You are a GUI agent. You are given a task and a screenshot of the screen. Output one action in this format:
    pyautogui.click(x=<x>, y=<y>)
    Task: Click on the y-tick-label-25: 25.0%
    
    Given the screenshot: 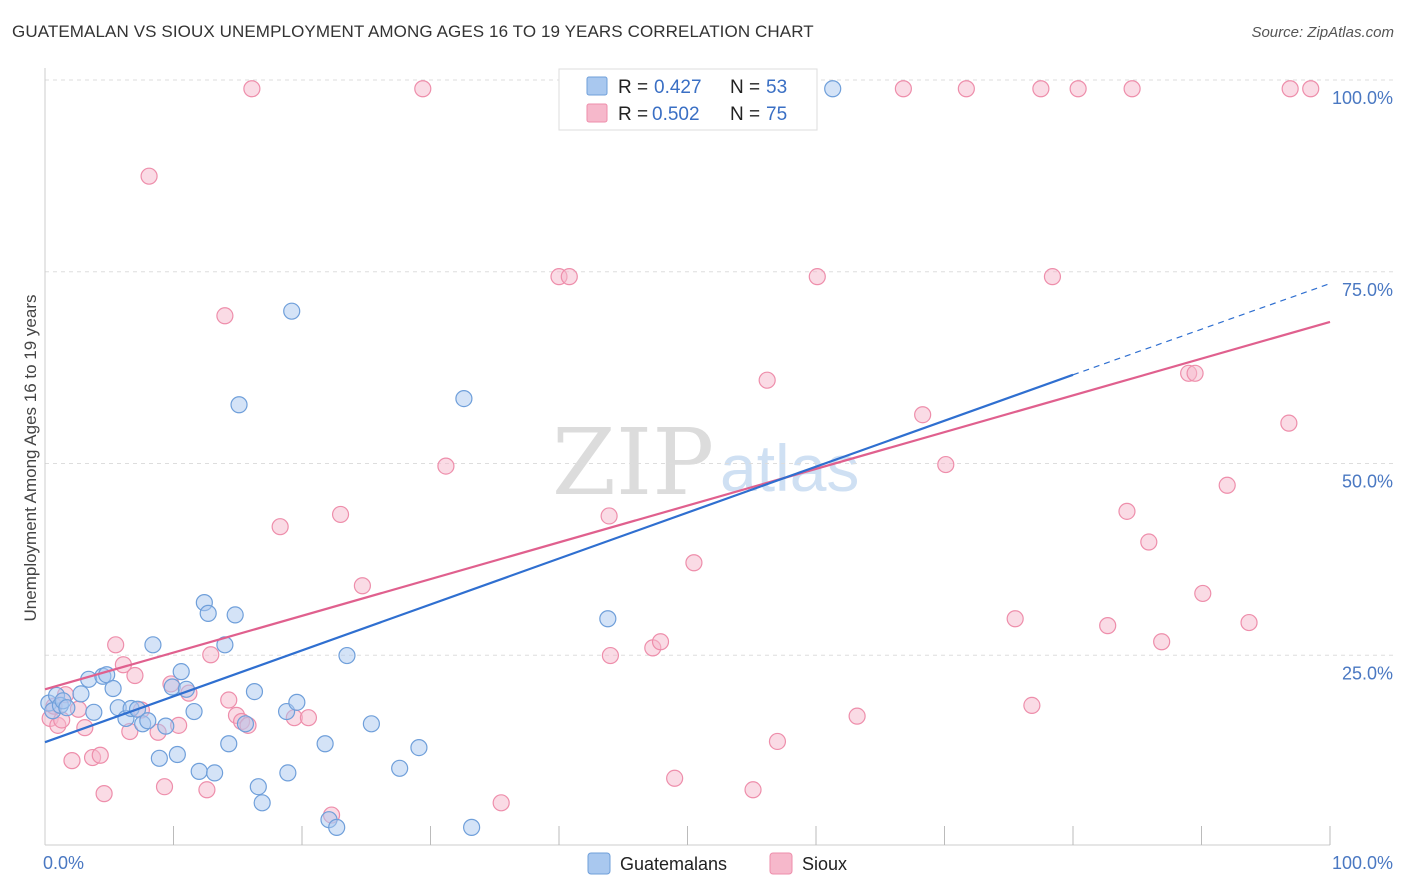 What is the action you would take?
    pyautogui.click(x=1367, y=673)
    